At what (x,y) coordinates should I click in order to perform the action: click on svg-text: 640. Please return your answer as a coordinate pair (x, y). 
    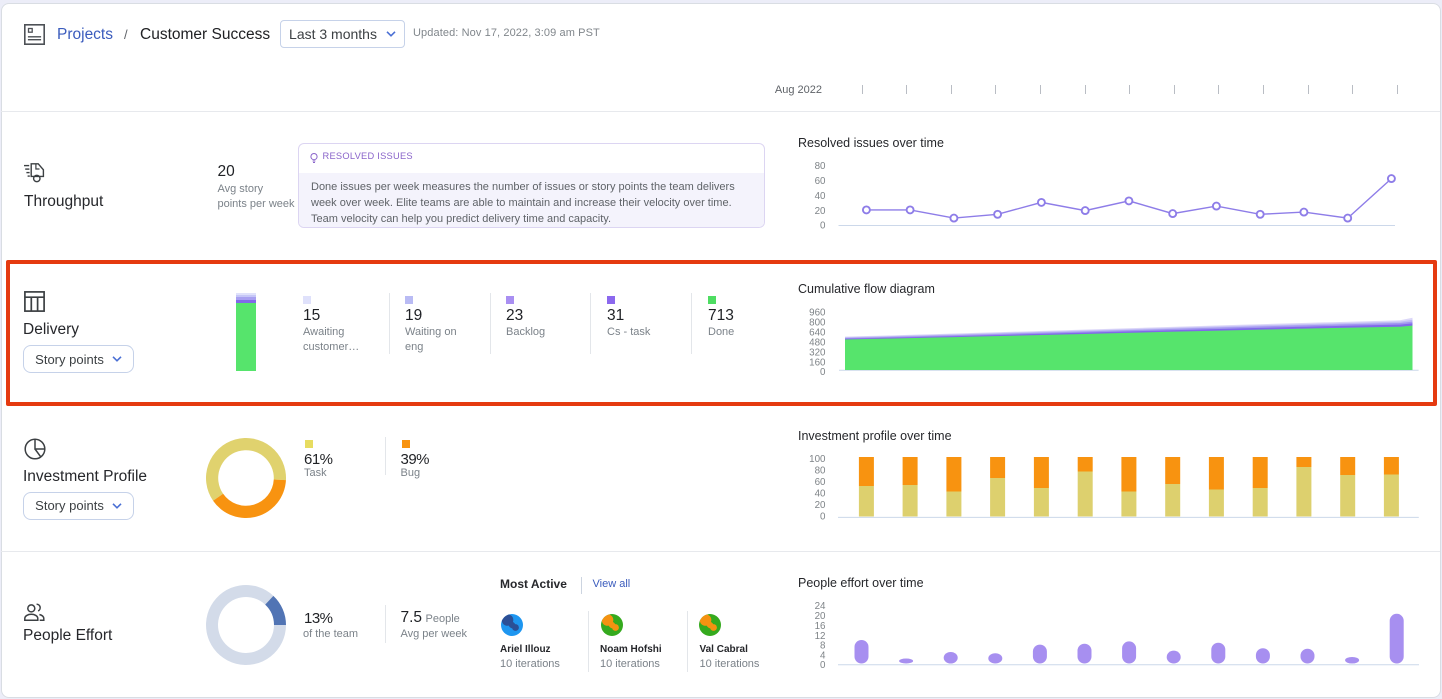
    Looking at the image, I should click on (817, 332).